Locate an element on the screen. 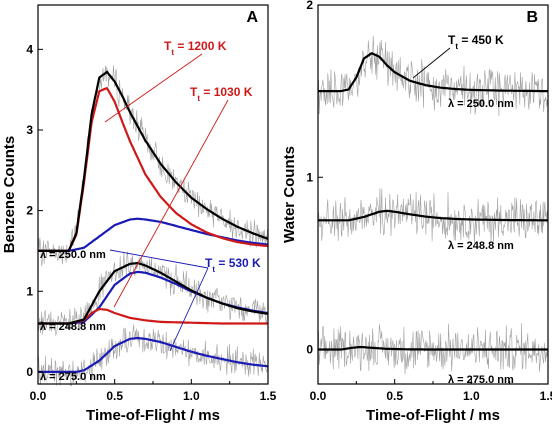 This screenshot has width=552, height=427. annotation-temperature-1: Tt = 450 K is located at coordinates (476, 42).